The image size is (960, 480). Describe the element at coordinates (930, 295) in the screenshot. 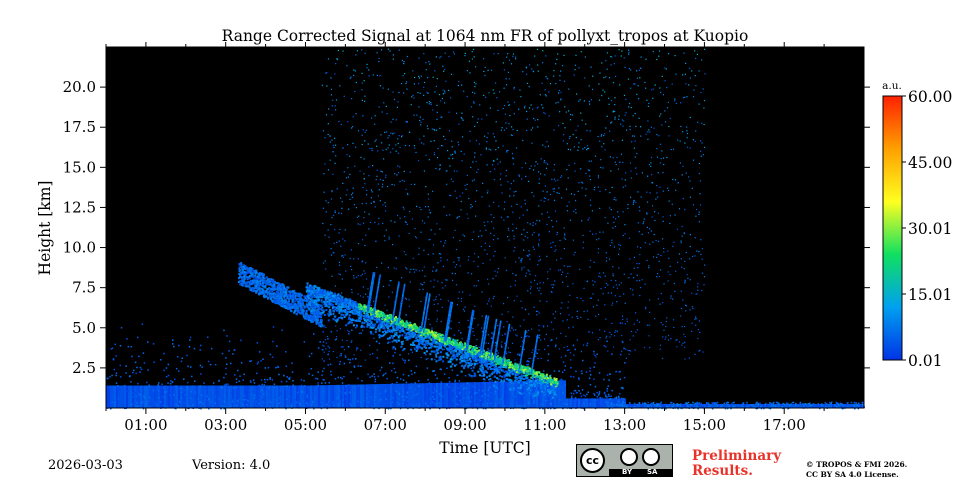

I see `colorbar-tick-label: 15.01` at that location.